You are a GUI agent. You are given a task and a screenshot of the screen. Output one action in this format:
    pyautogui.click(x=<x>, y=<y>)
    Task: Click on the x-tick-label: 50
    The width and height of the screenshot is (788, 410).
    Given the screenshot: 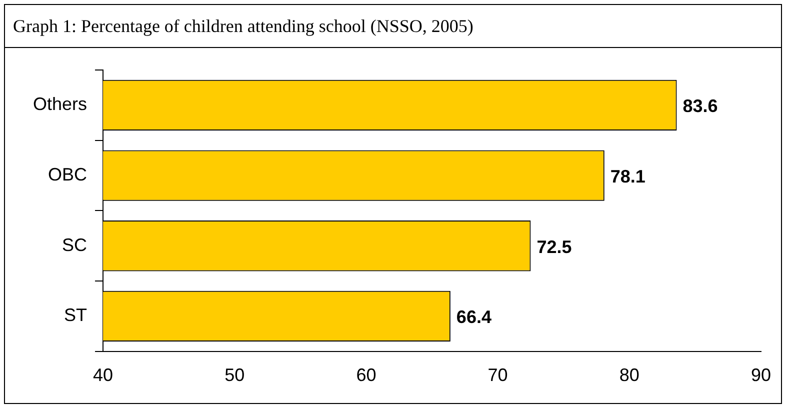 What is the action you would take?
    pyautogui.click(x=234, y=375)
    